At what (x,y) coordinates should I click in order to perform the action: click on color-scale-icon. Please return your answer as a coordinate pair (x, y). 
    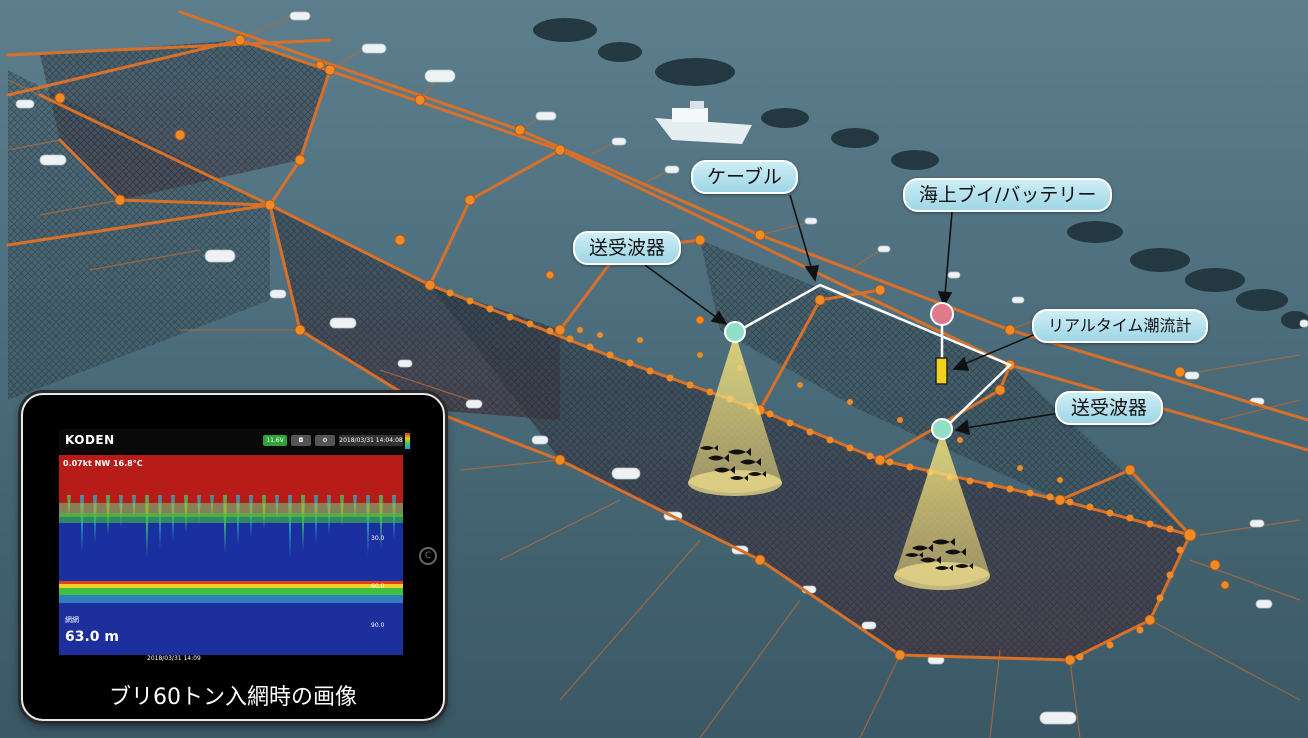
    Looking at the image, I should click on (407, 441).